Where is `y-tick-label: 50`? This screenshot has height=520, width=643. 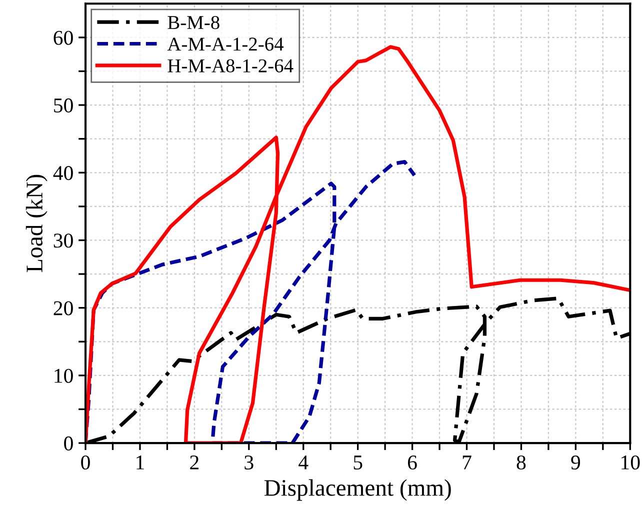 y-tick-label: 50 is located at coordinates (63, 105).